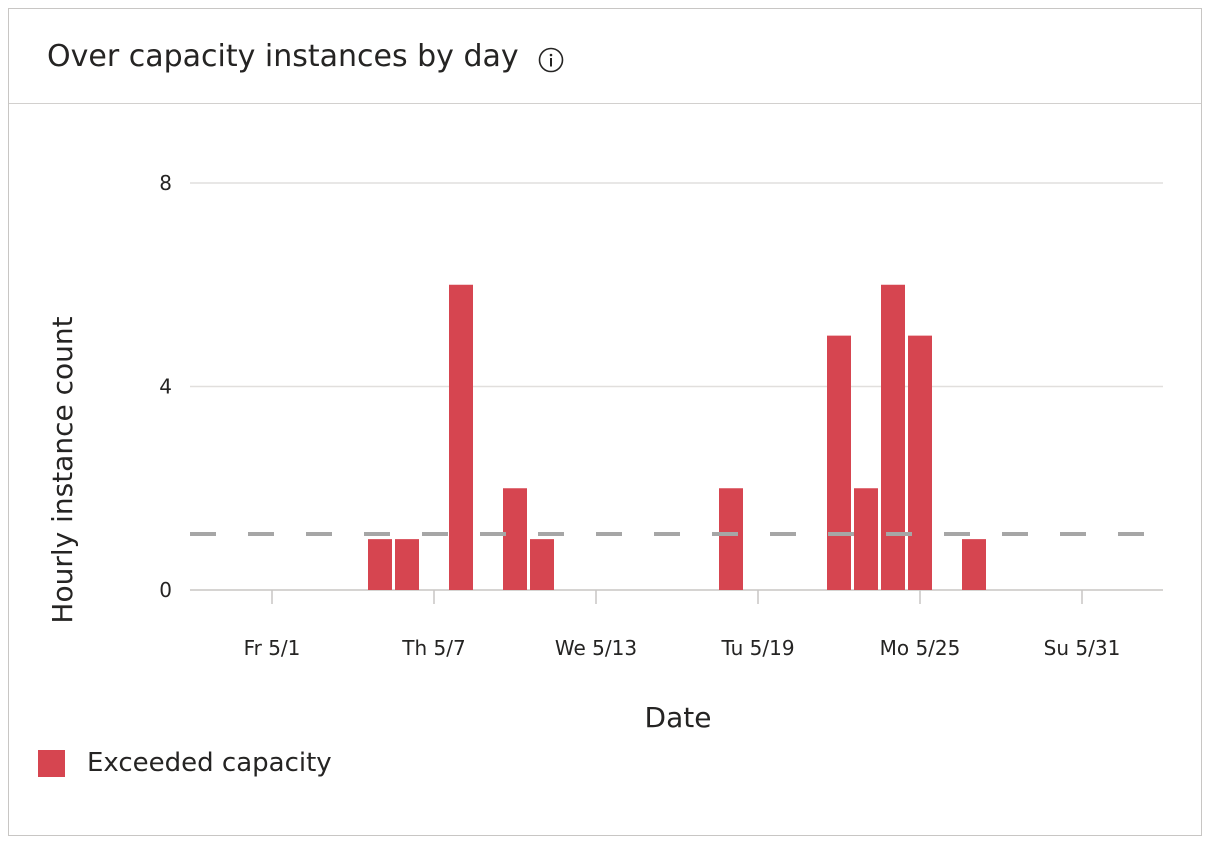 The height and width of the screenshot is (842, 1206). I want to click on y-axis-title: Hourly instance count, so click(62, 469).